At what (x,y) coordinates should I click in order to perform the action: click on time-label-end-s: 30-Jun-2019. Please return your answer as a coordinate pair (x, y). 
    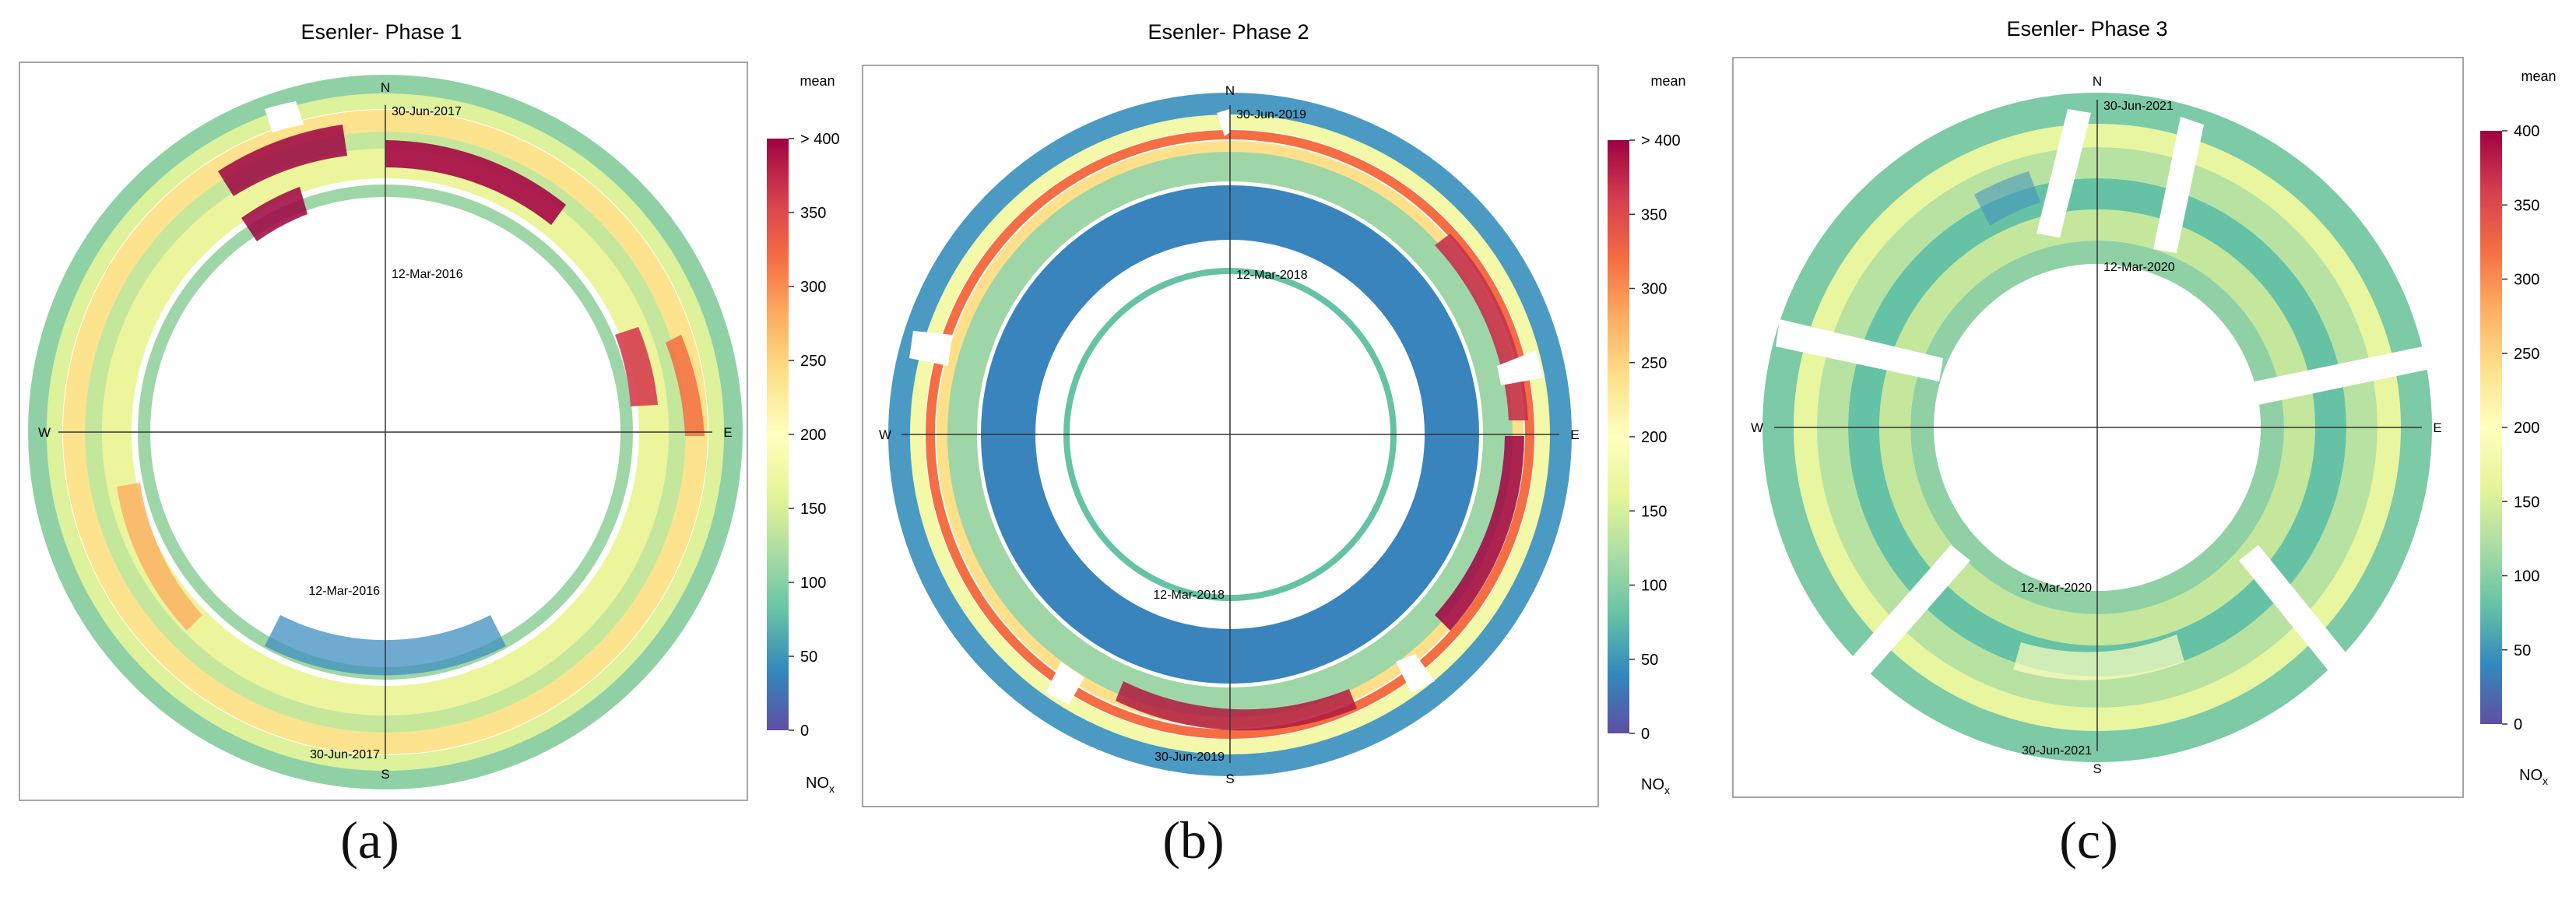
    Looking at the image, I should click on (1190, 757).